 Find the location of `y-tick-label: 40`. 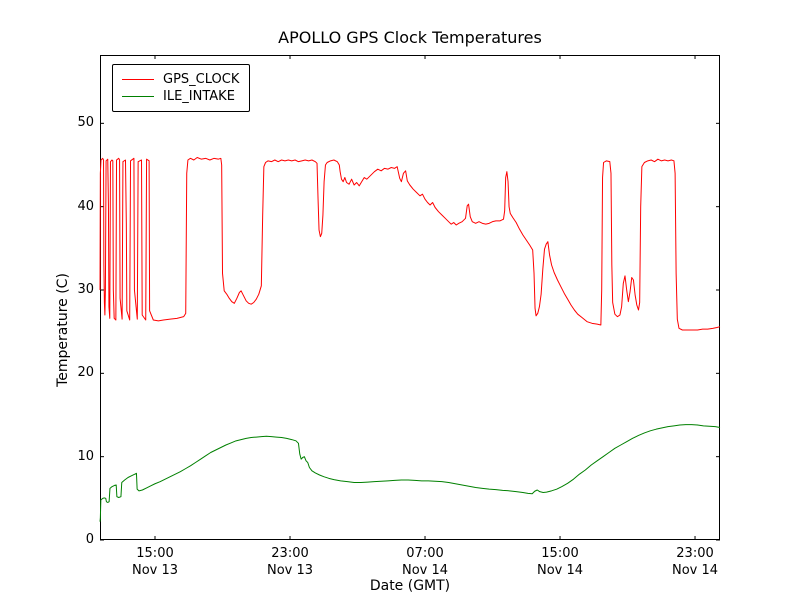

y-tick-label: 40 is located at coordinates (85, 206).